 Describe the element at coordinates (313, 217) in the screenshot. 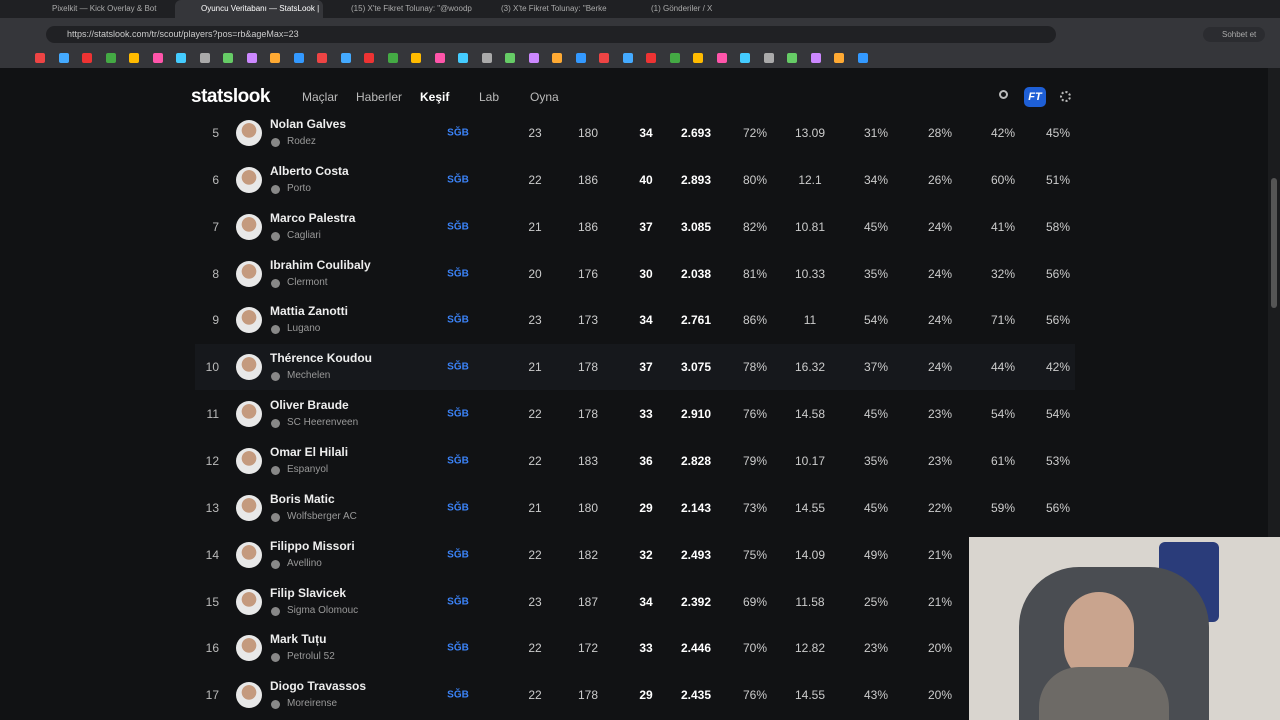

I see `player-name: Marco Palestra` at that location.